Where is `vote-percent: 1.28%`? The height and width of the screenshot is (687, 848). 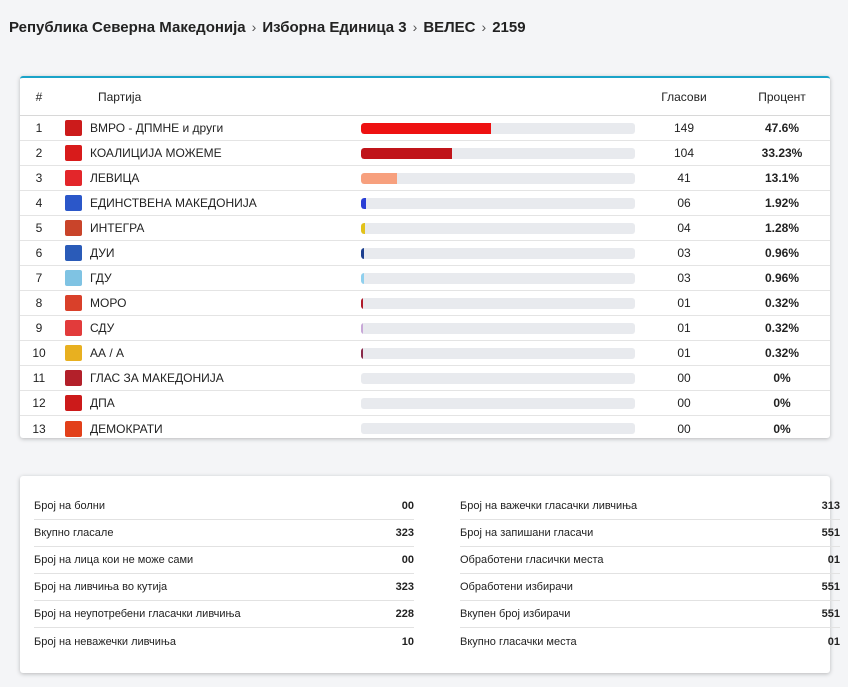
vote-percent: 1.28% is located at coordinates (782, 228).